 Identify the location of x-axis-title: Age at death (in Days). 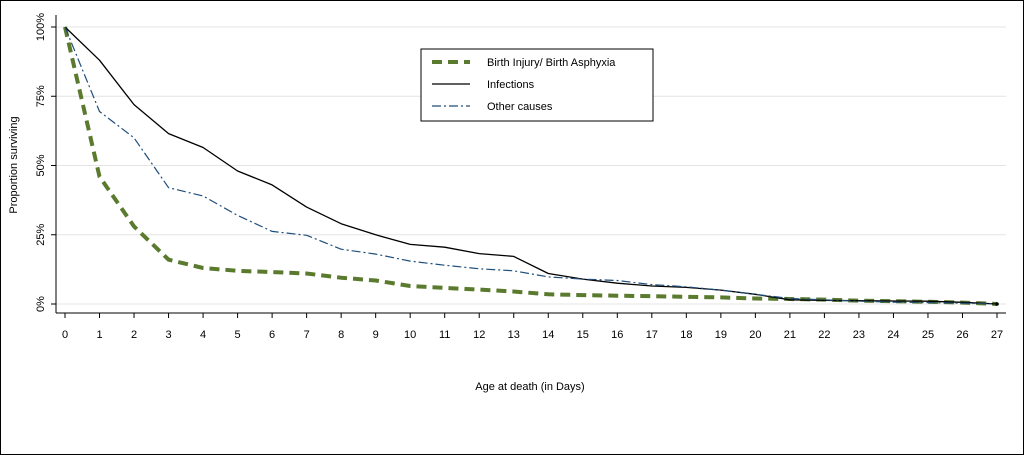
(529, 387).